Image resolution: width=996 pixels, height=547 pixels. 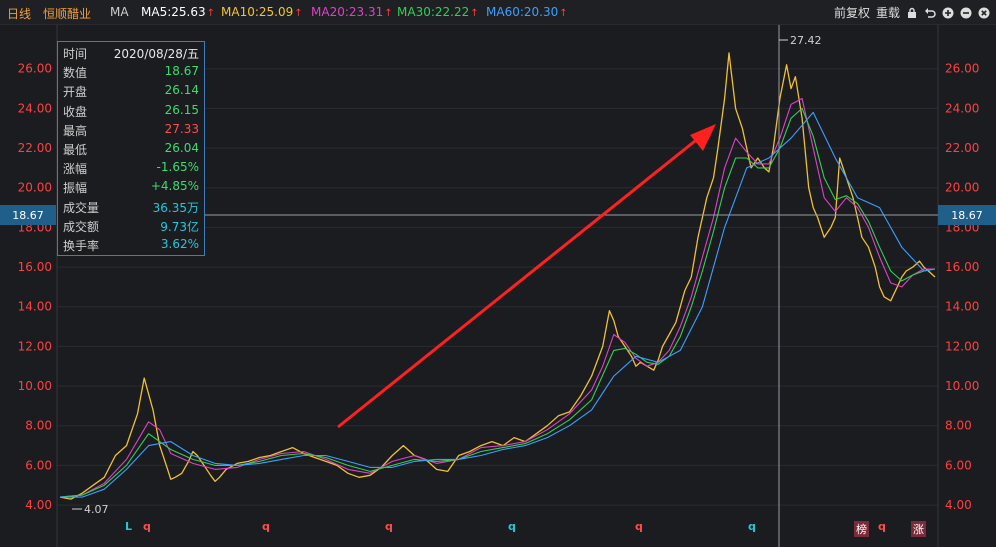 What do you see at coordinates (179, 226) in the screenshot?
I see `tooltip-value: 9.73亿` at bounding box center [179, 226].